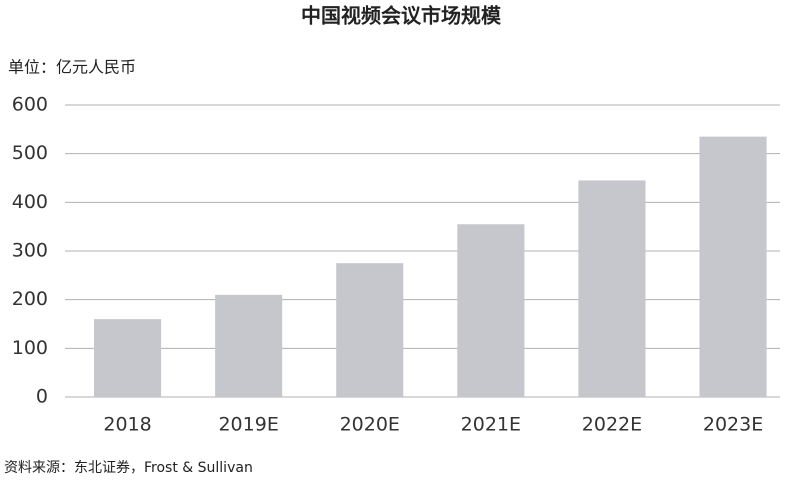 This screenshot has width=803, height=481. Describe the element at coordinates (612, 425) in the screenshot. I see `x-tick-label: 2022E` at that location.